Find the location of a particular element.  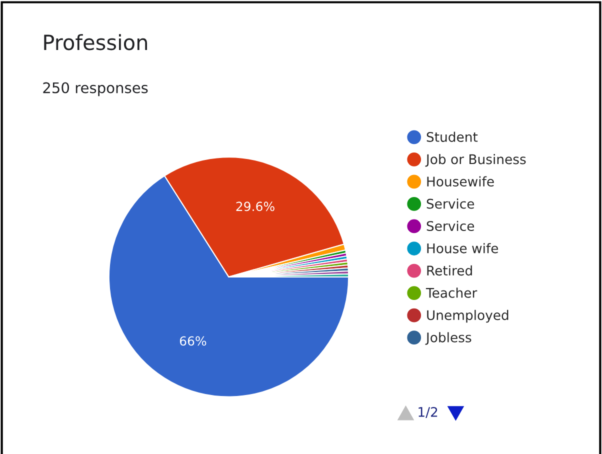

chart-subtitle: 250 responses is located at coordinates (95, 89).